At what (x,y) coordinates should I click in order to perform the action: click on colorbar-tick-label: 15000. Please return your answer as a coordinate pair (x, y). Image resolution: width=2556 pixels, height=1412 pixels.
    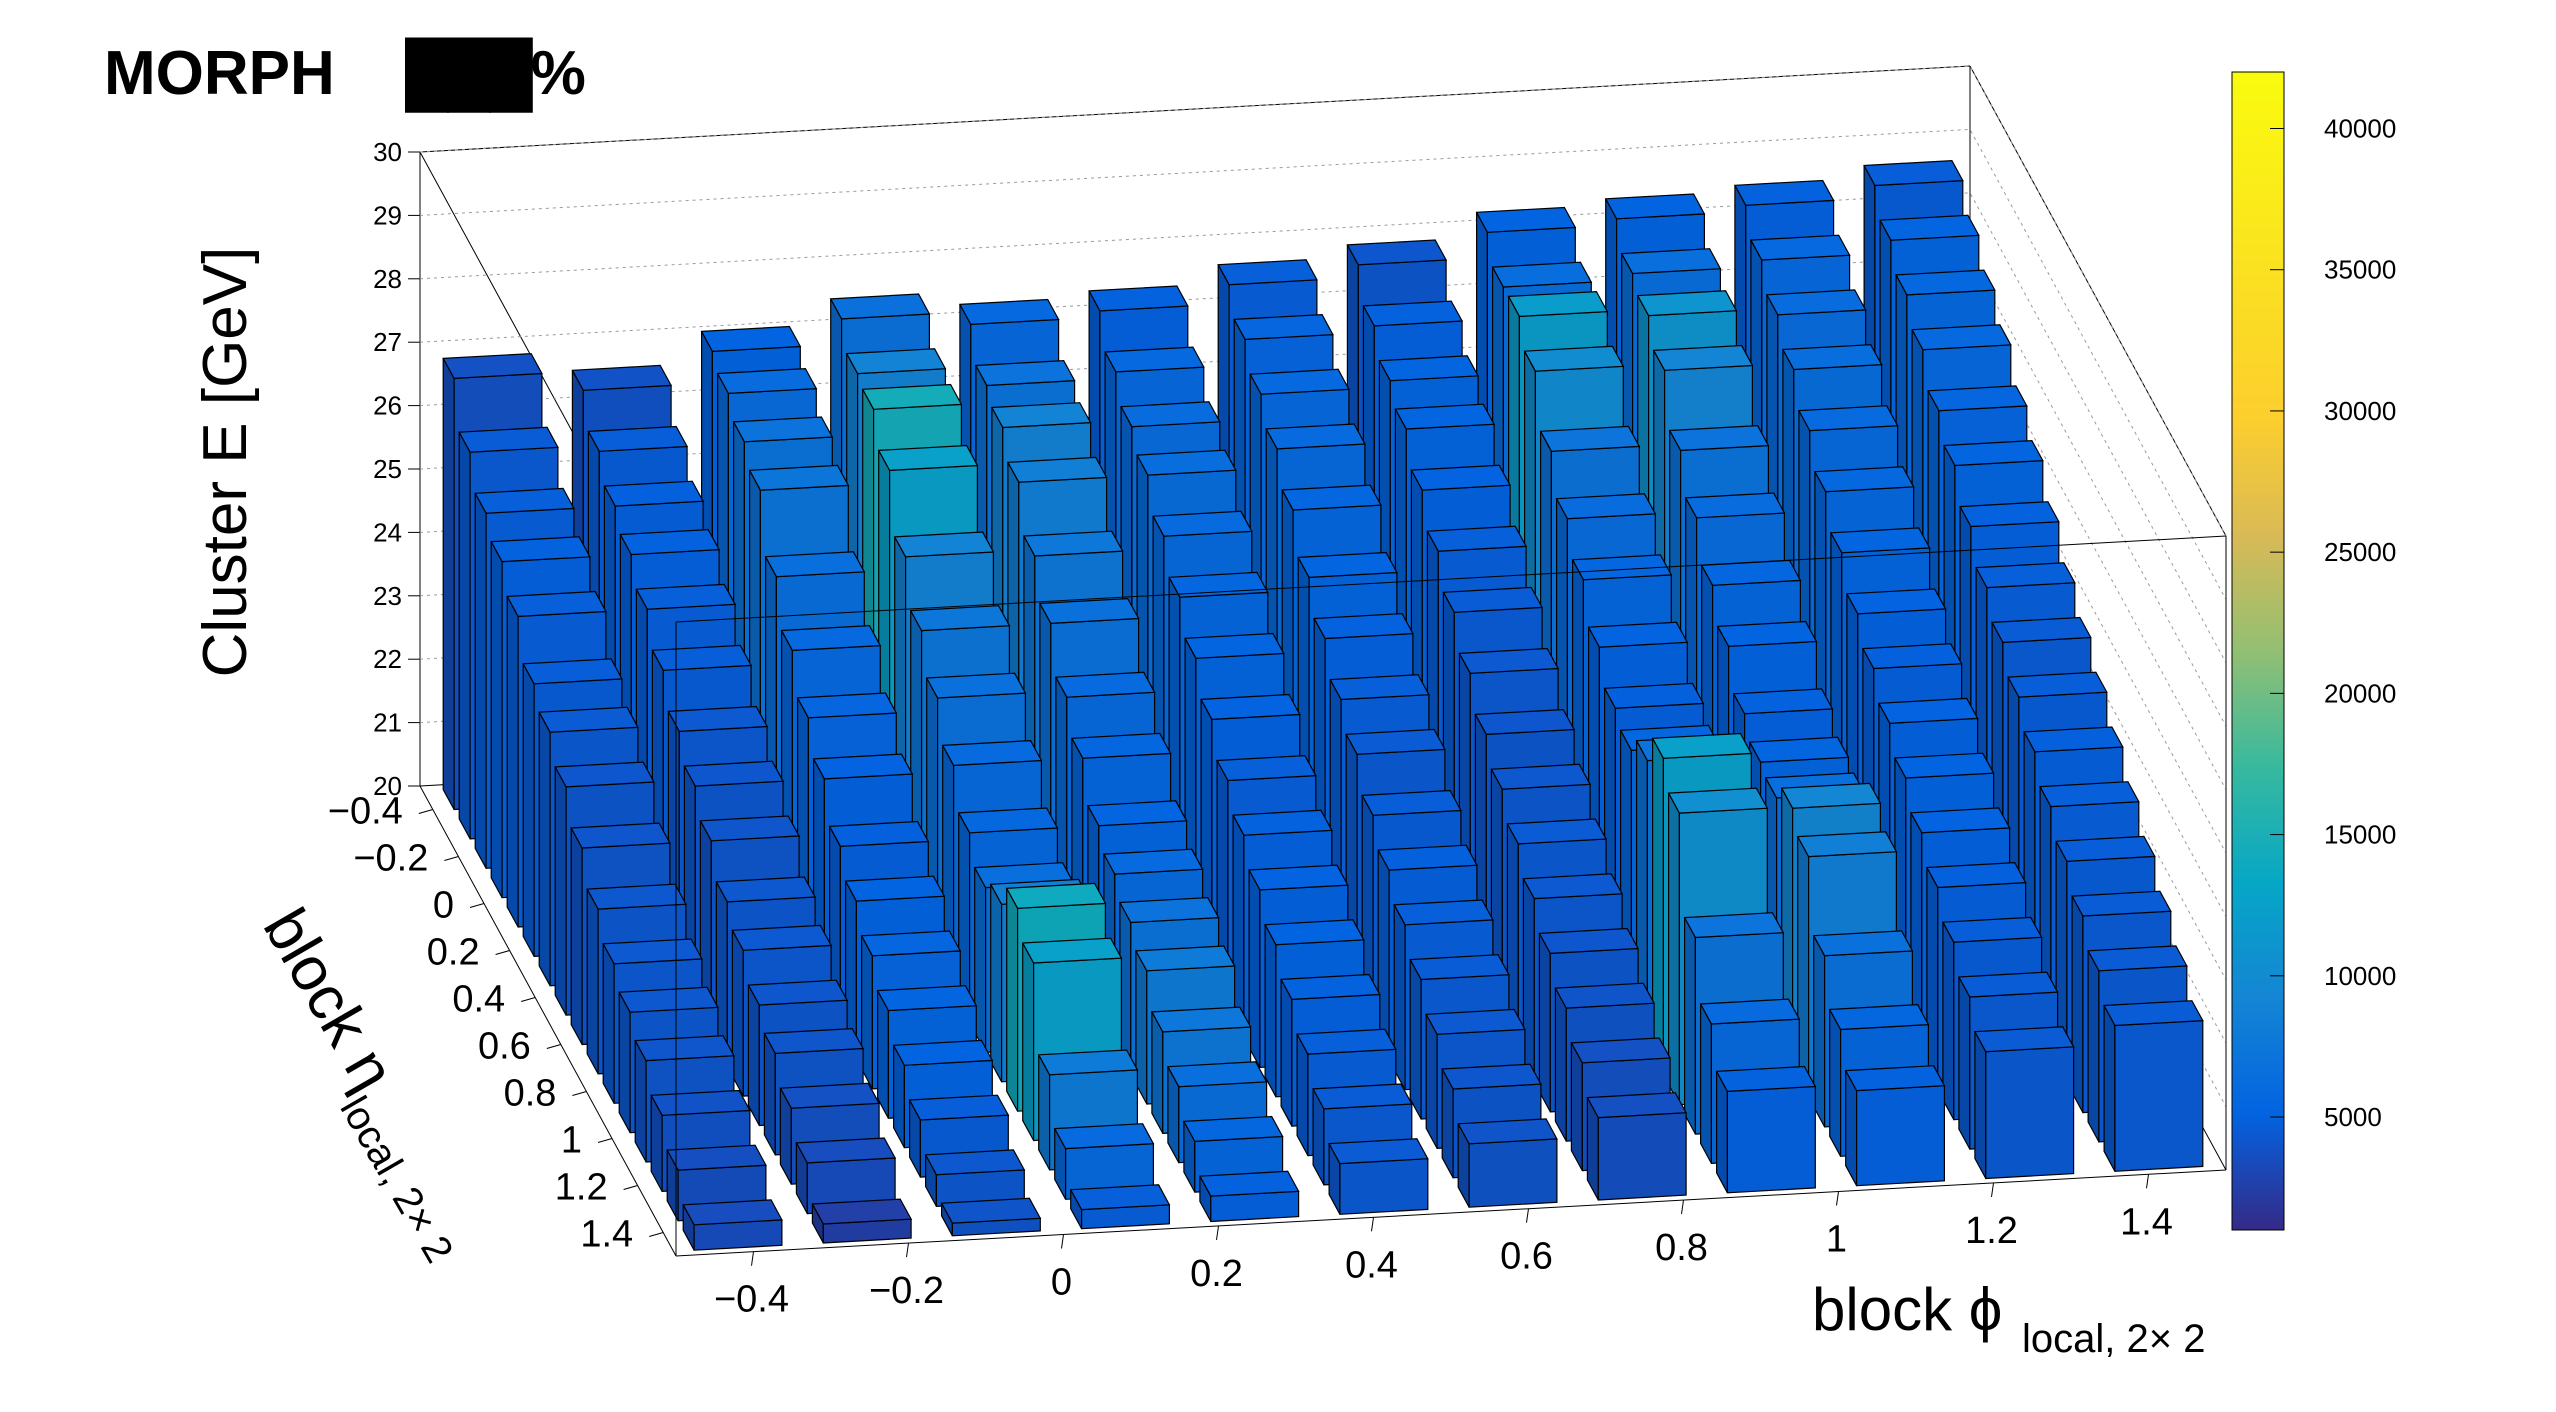
    Looking at the image, I should click on (2360, 835).